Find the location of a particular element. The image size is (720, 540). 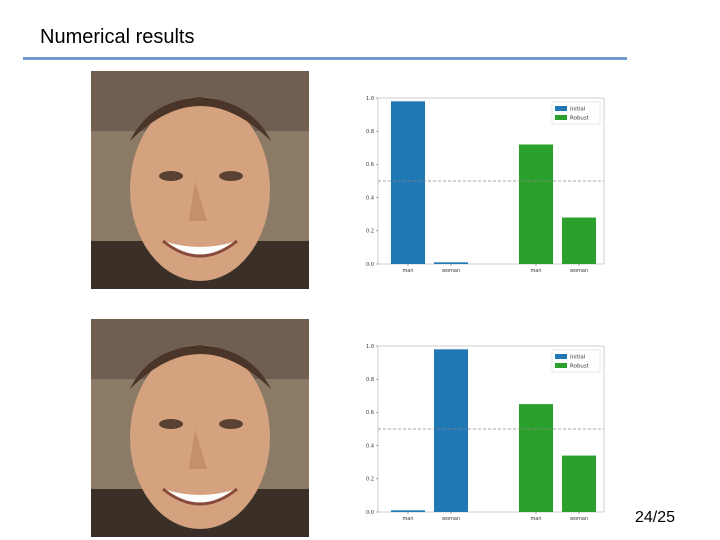

face-photo-top is located at coordinates (200, 180).